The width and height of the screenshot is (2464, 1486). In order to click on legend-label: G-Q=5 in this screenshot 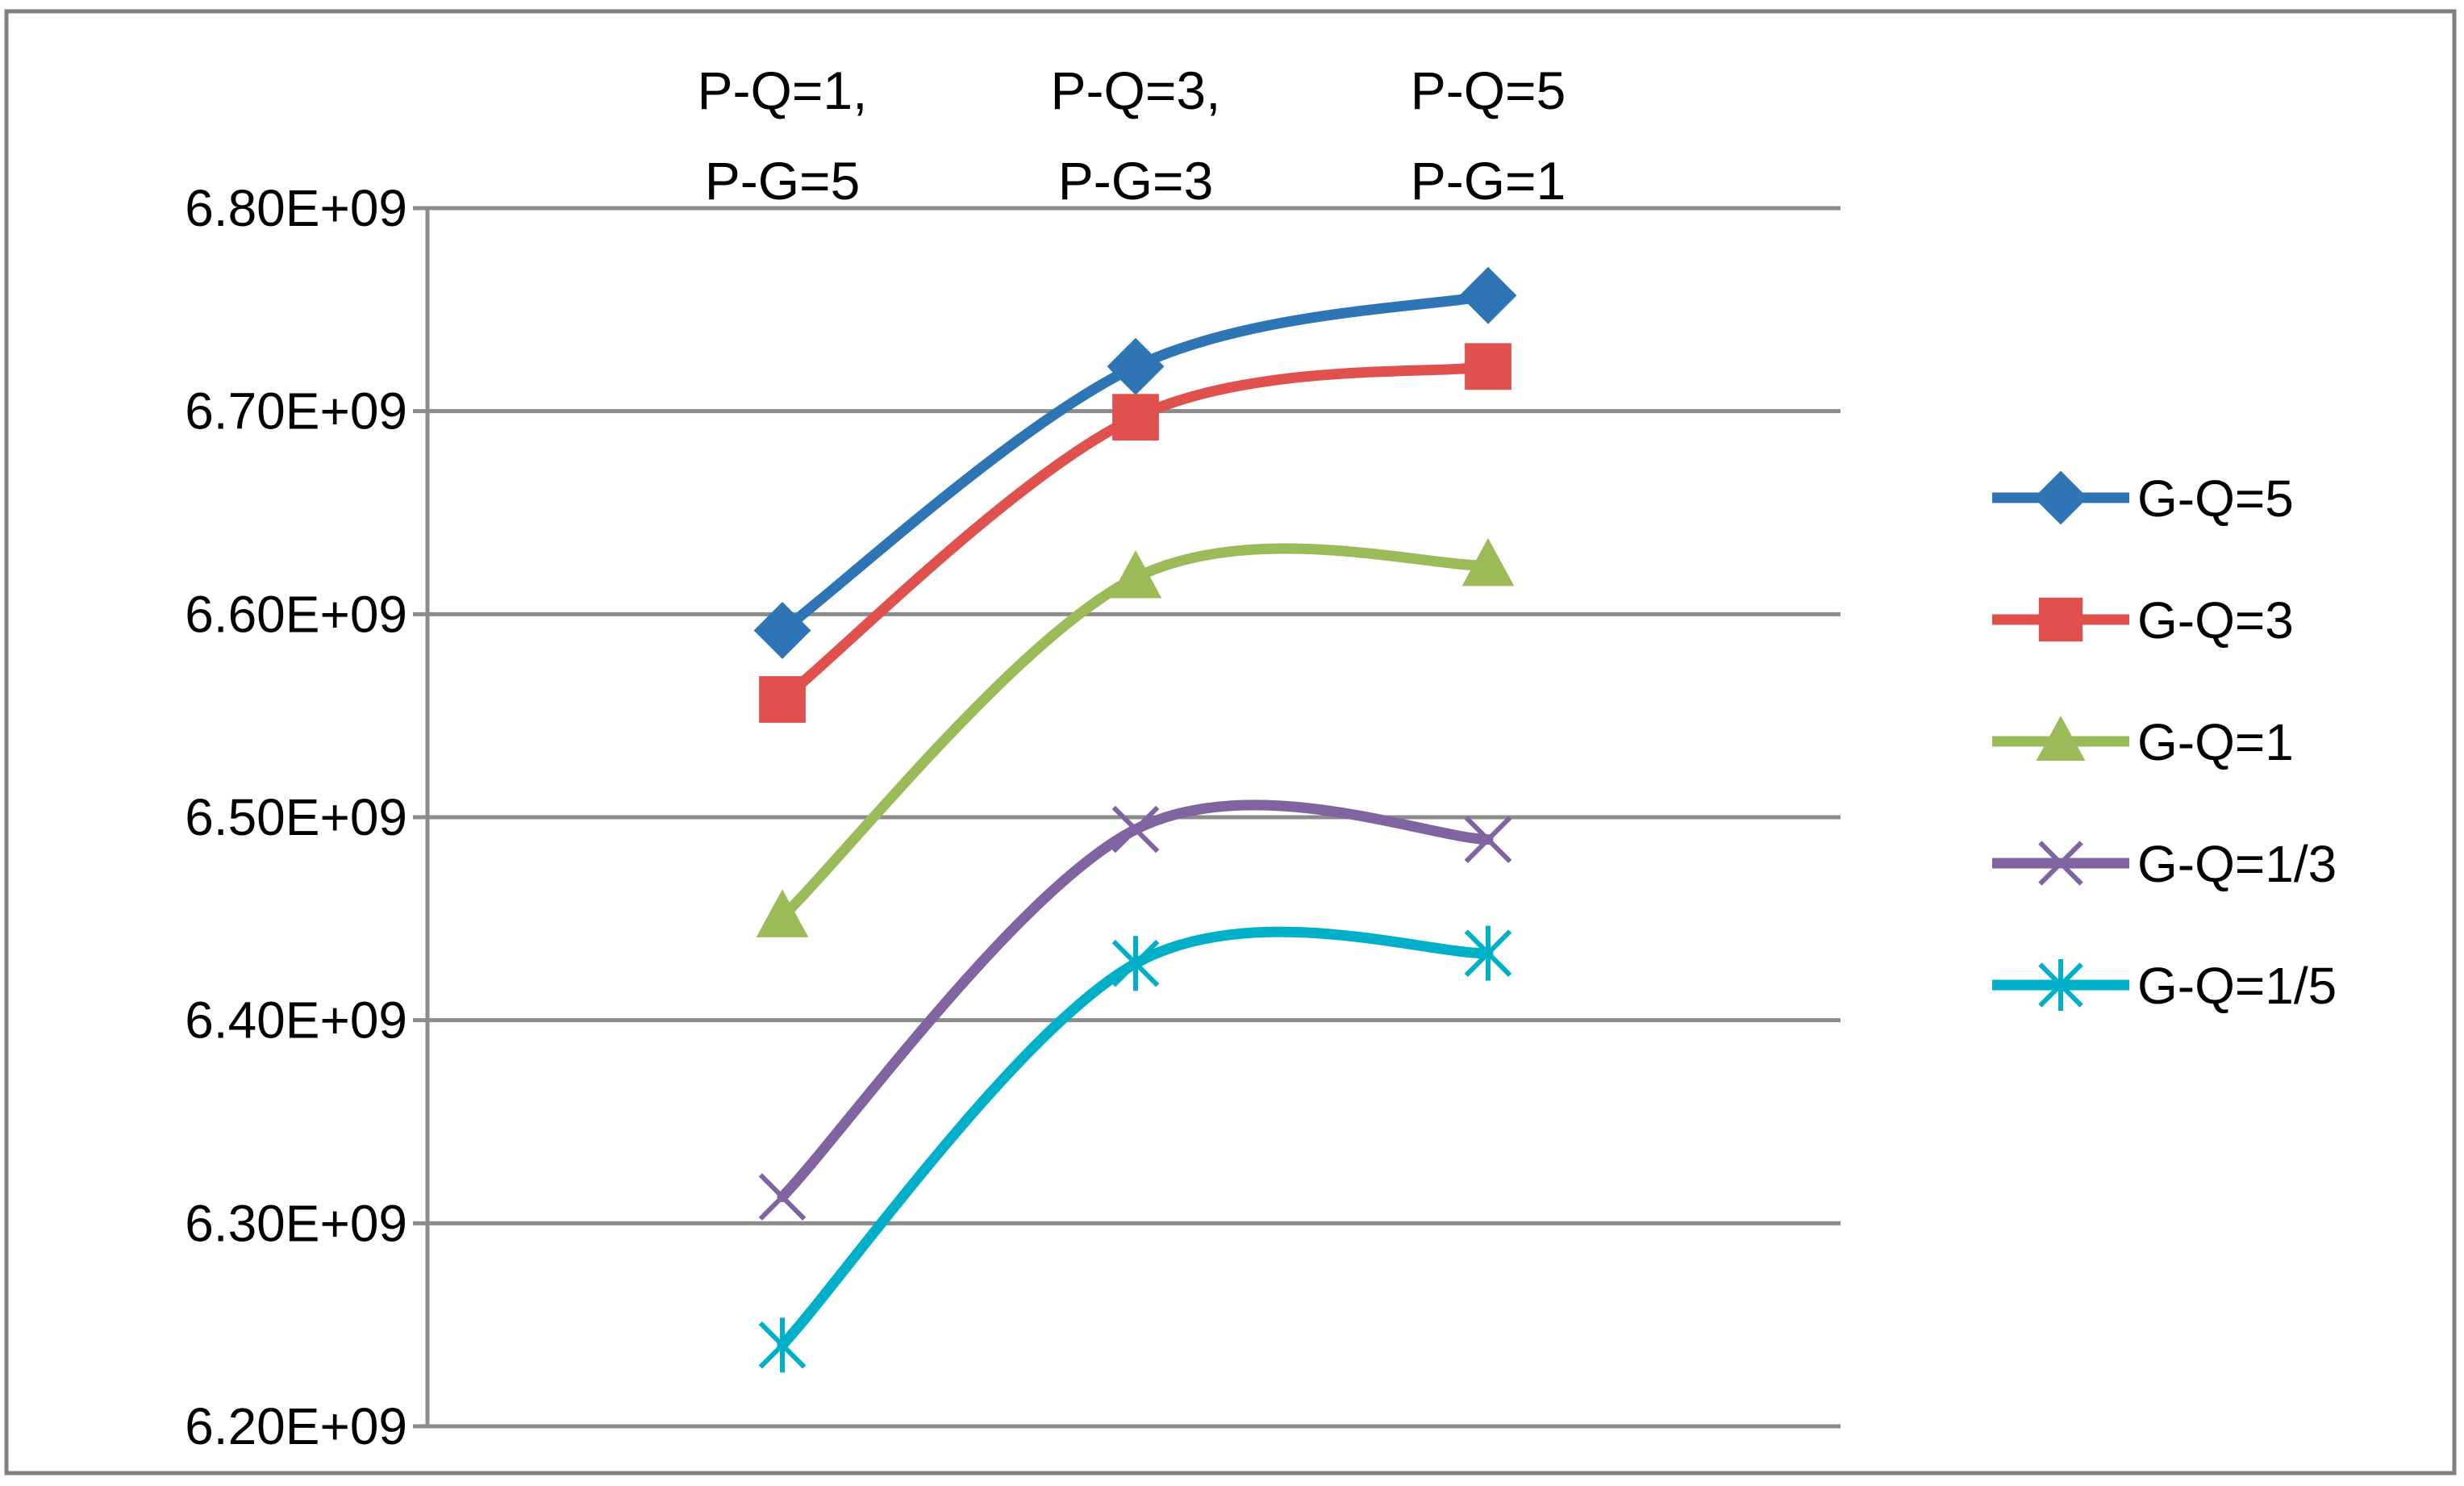, I will do `click(2215, 499)`.